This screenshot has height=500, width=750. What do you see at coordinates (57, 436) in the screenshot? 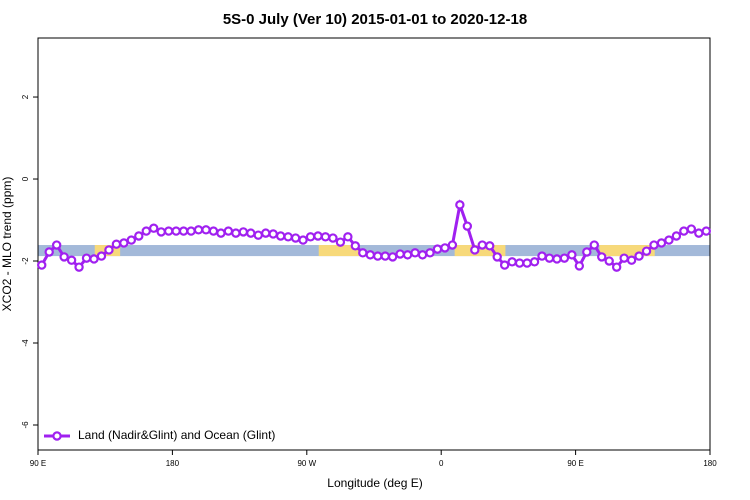
I see `legend-marker` at bounding box center [57, 436].